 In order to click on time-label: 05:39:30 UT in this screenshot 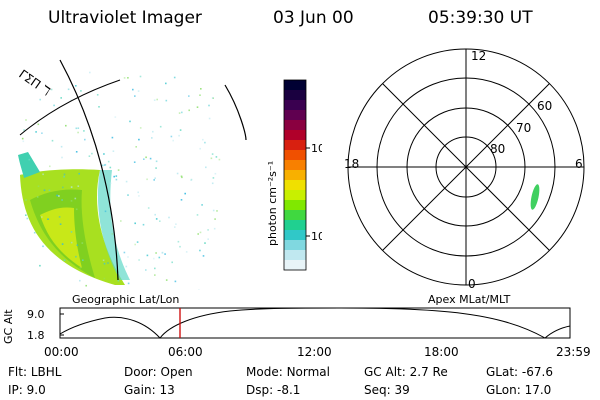, I will do `click(480, 18)`.